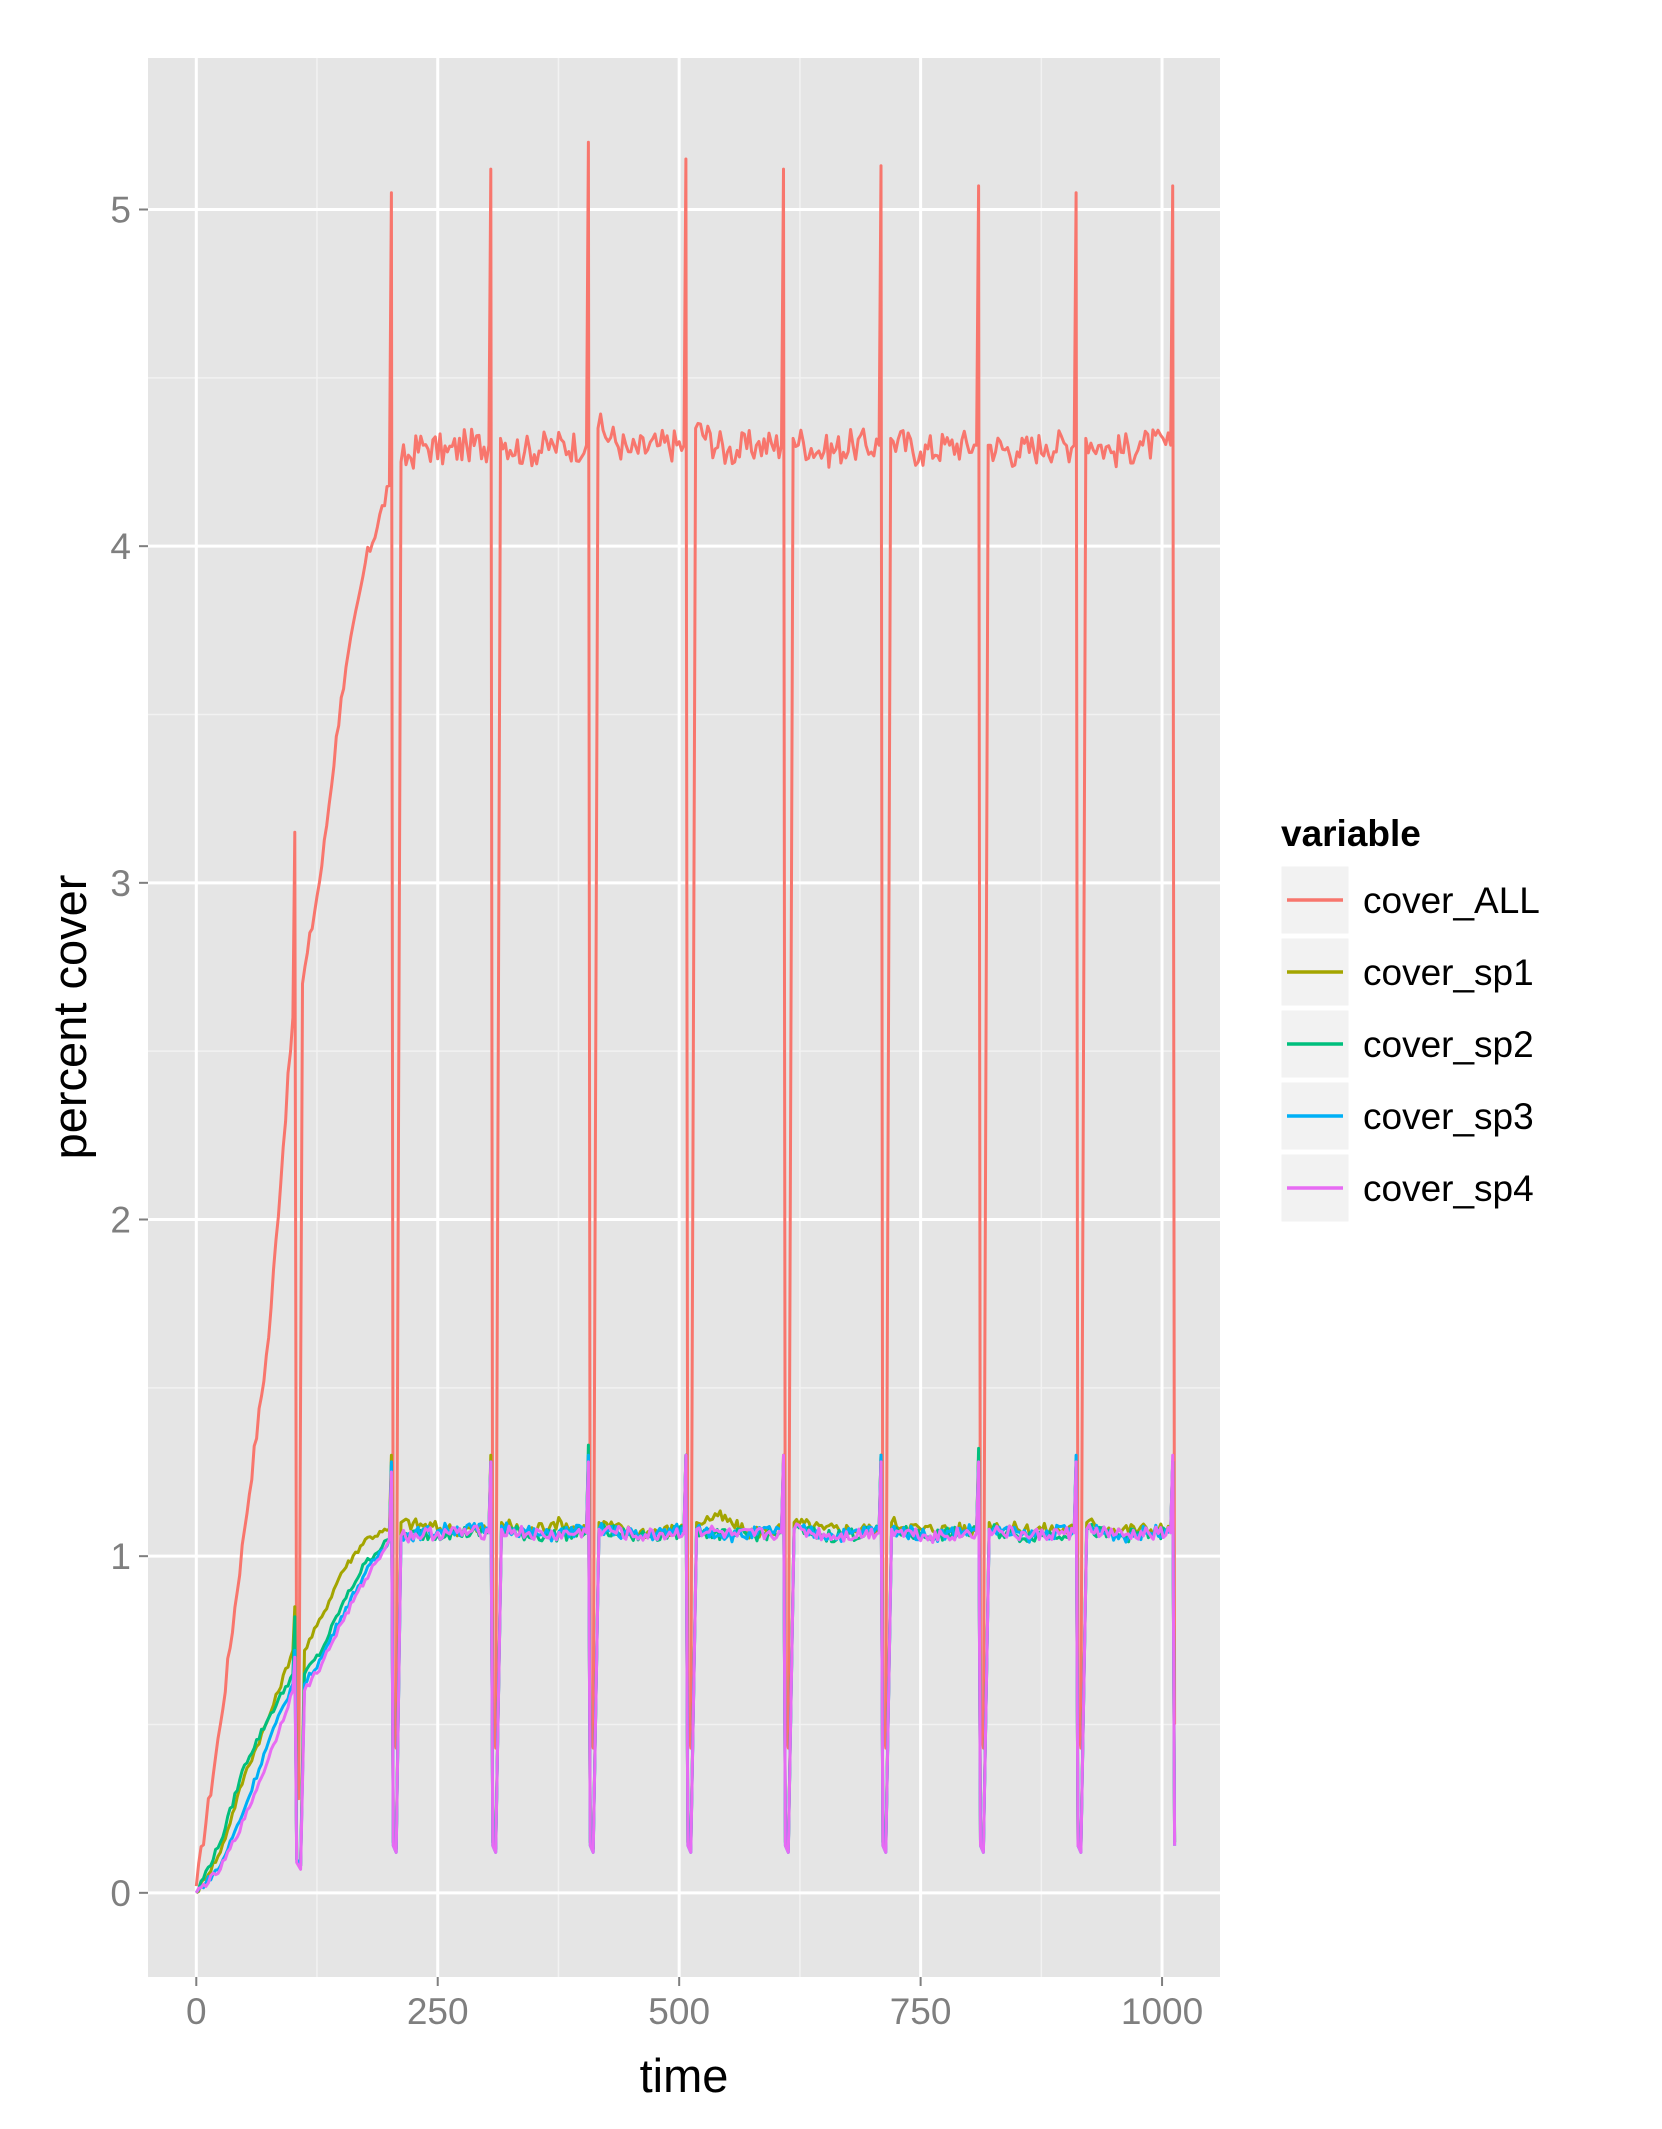 The height and width of the screenshot is (2129, 1662). Describe the element at coordinates (438, 2011) in the screenshot. I see `x-tick-label: 250` at that location.